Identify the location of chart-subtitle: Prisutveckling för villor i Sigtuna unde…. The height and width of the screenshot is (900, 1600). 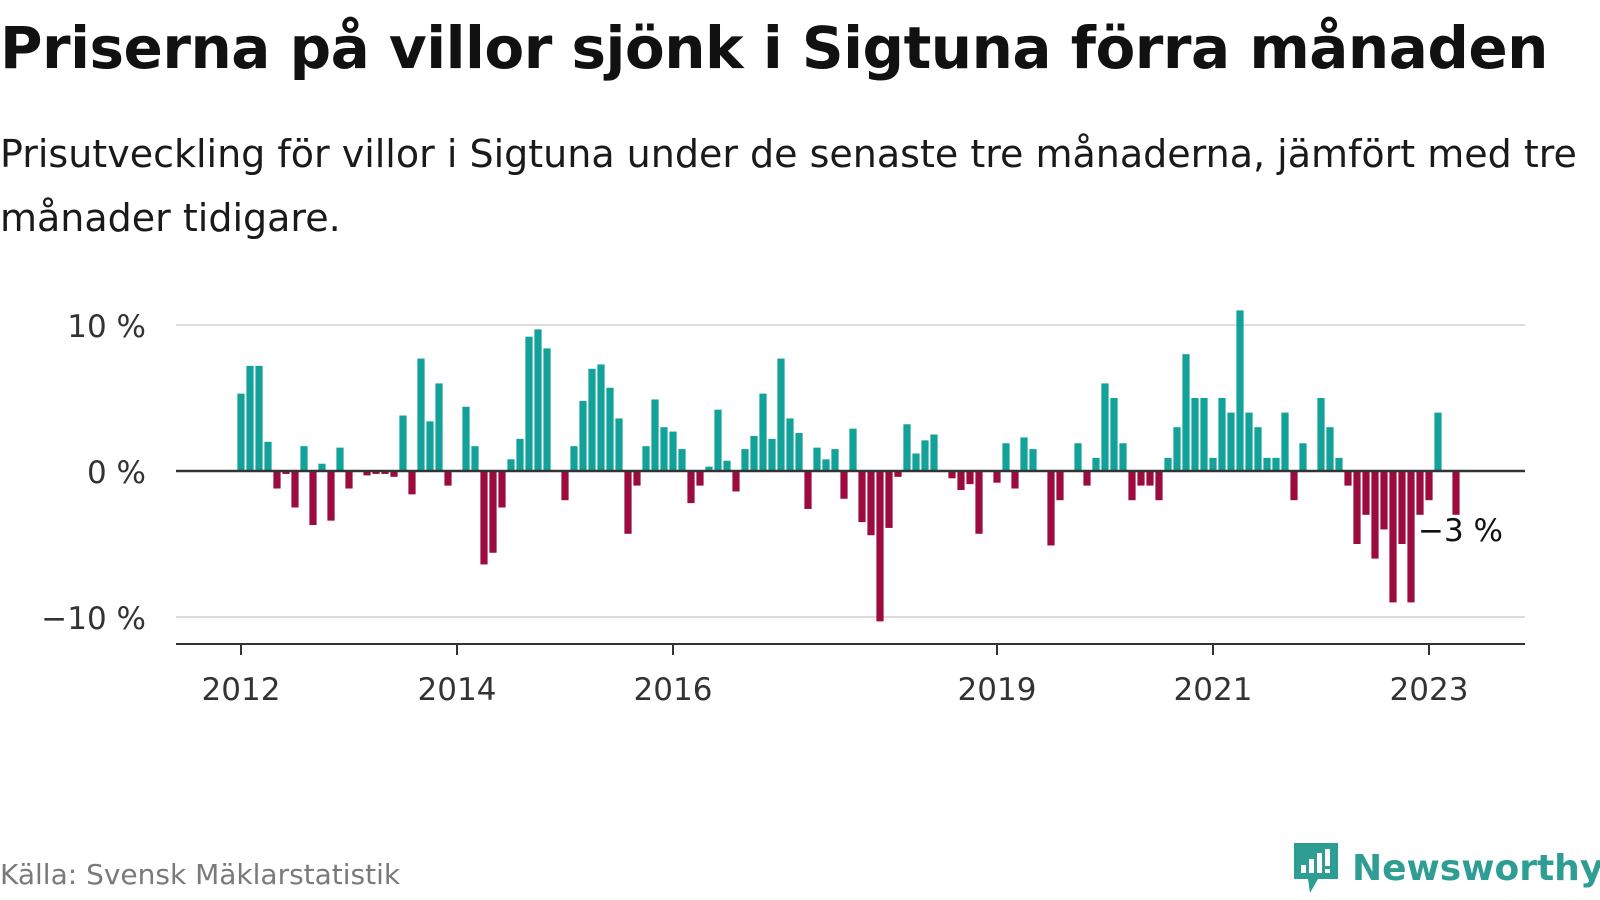
(788, 186).